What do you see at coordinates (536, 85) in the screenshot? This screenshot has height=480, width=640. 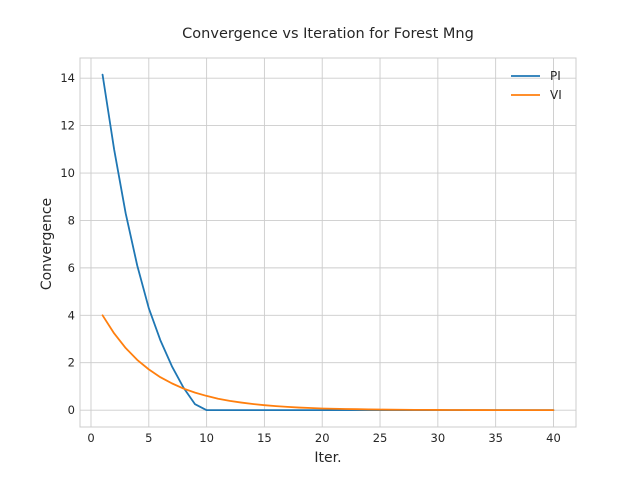 I see `legend: PI VI` at bounding box center [536, 85].